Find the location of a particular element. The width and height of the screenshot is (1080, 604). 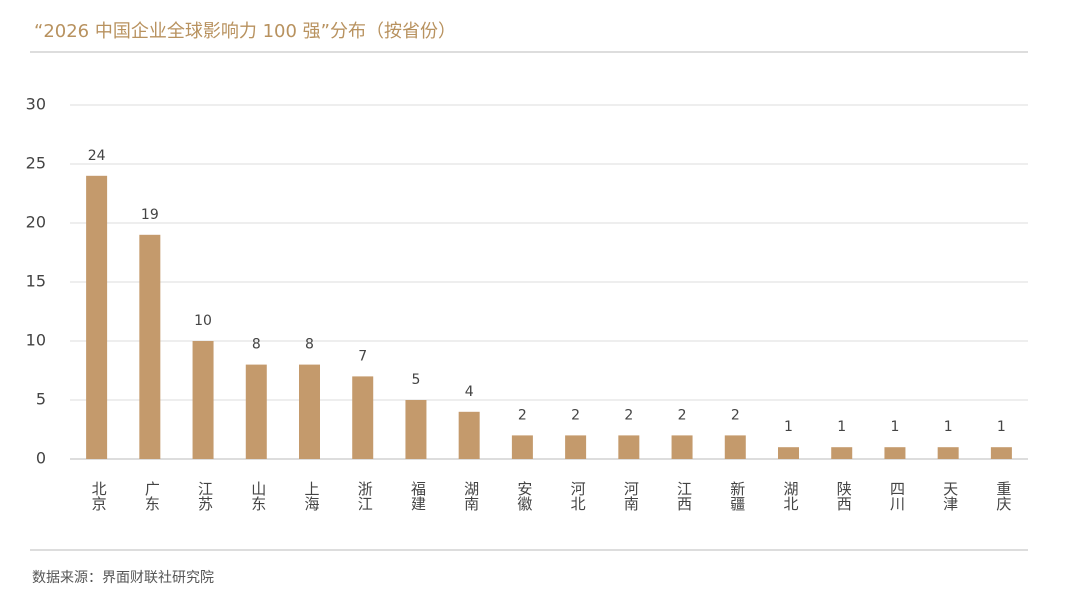

x-tick-label: 新疆 is located at coordinates (737, 496).